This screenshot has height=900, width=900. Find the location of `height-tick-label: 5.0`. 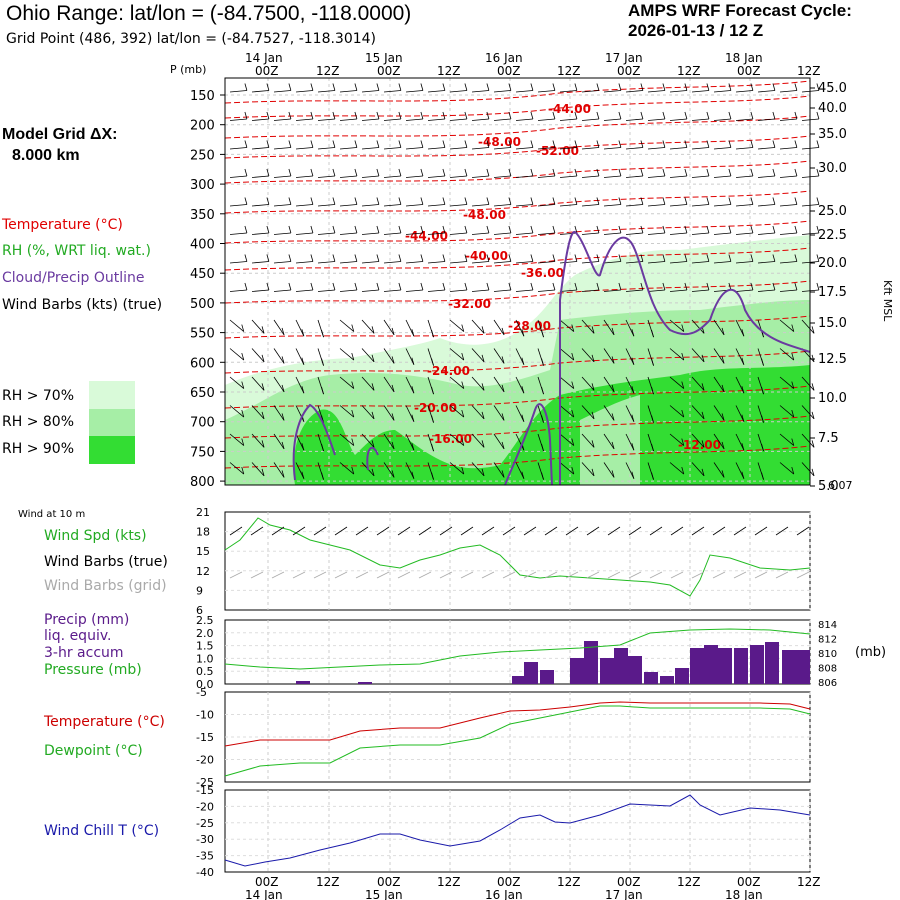

height-tick-label: 5.0 is located at coordinates (828, 486).